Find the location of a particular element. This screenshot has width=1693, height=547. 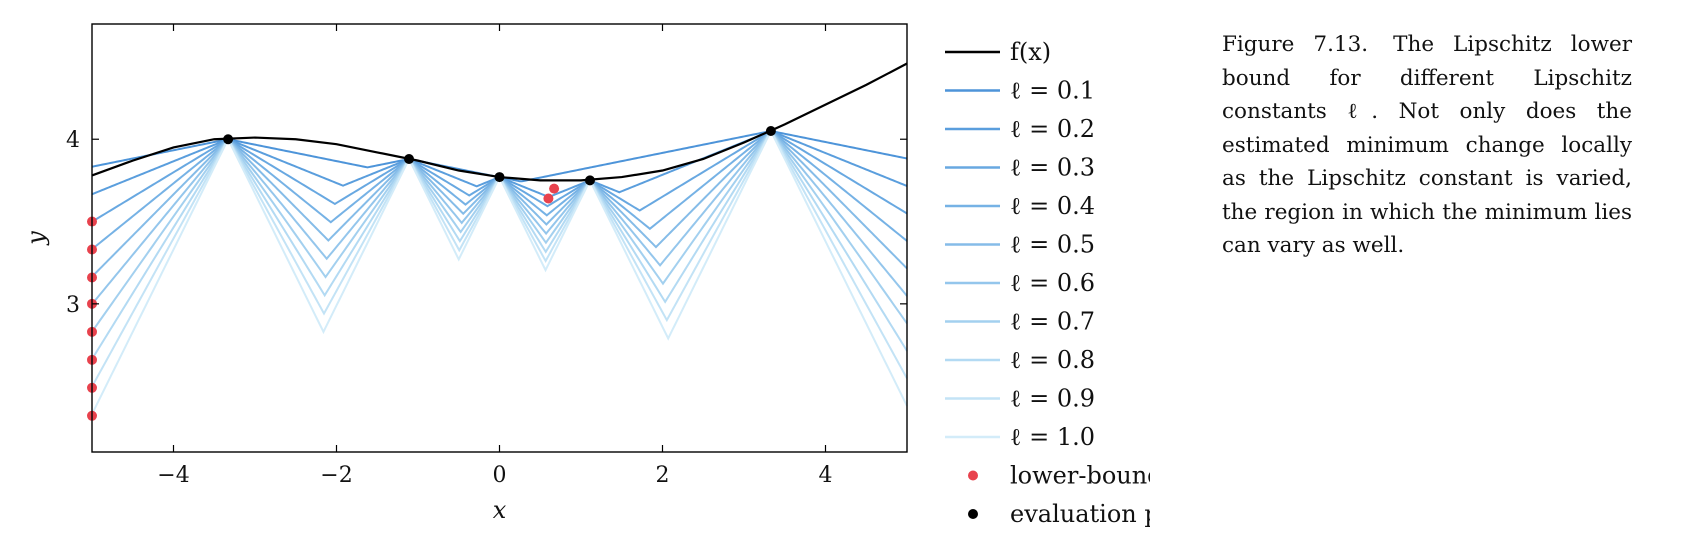

x-tick-label: 4 is located at coordinates (826, 475).